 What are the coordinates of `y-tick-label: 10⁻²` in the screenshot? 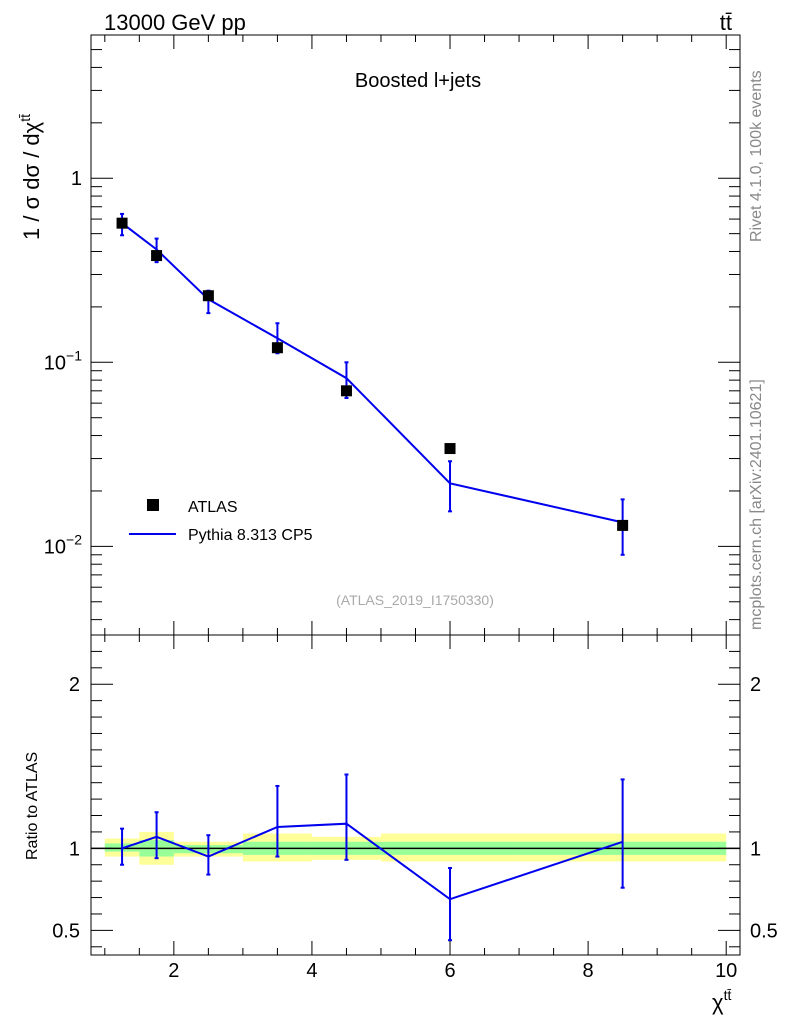 It's located at (63, 544).